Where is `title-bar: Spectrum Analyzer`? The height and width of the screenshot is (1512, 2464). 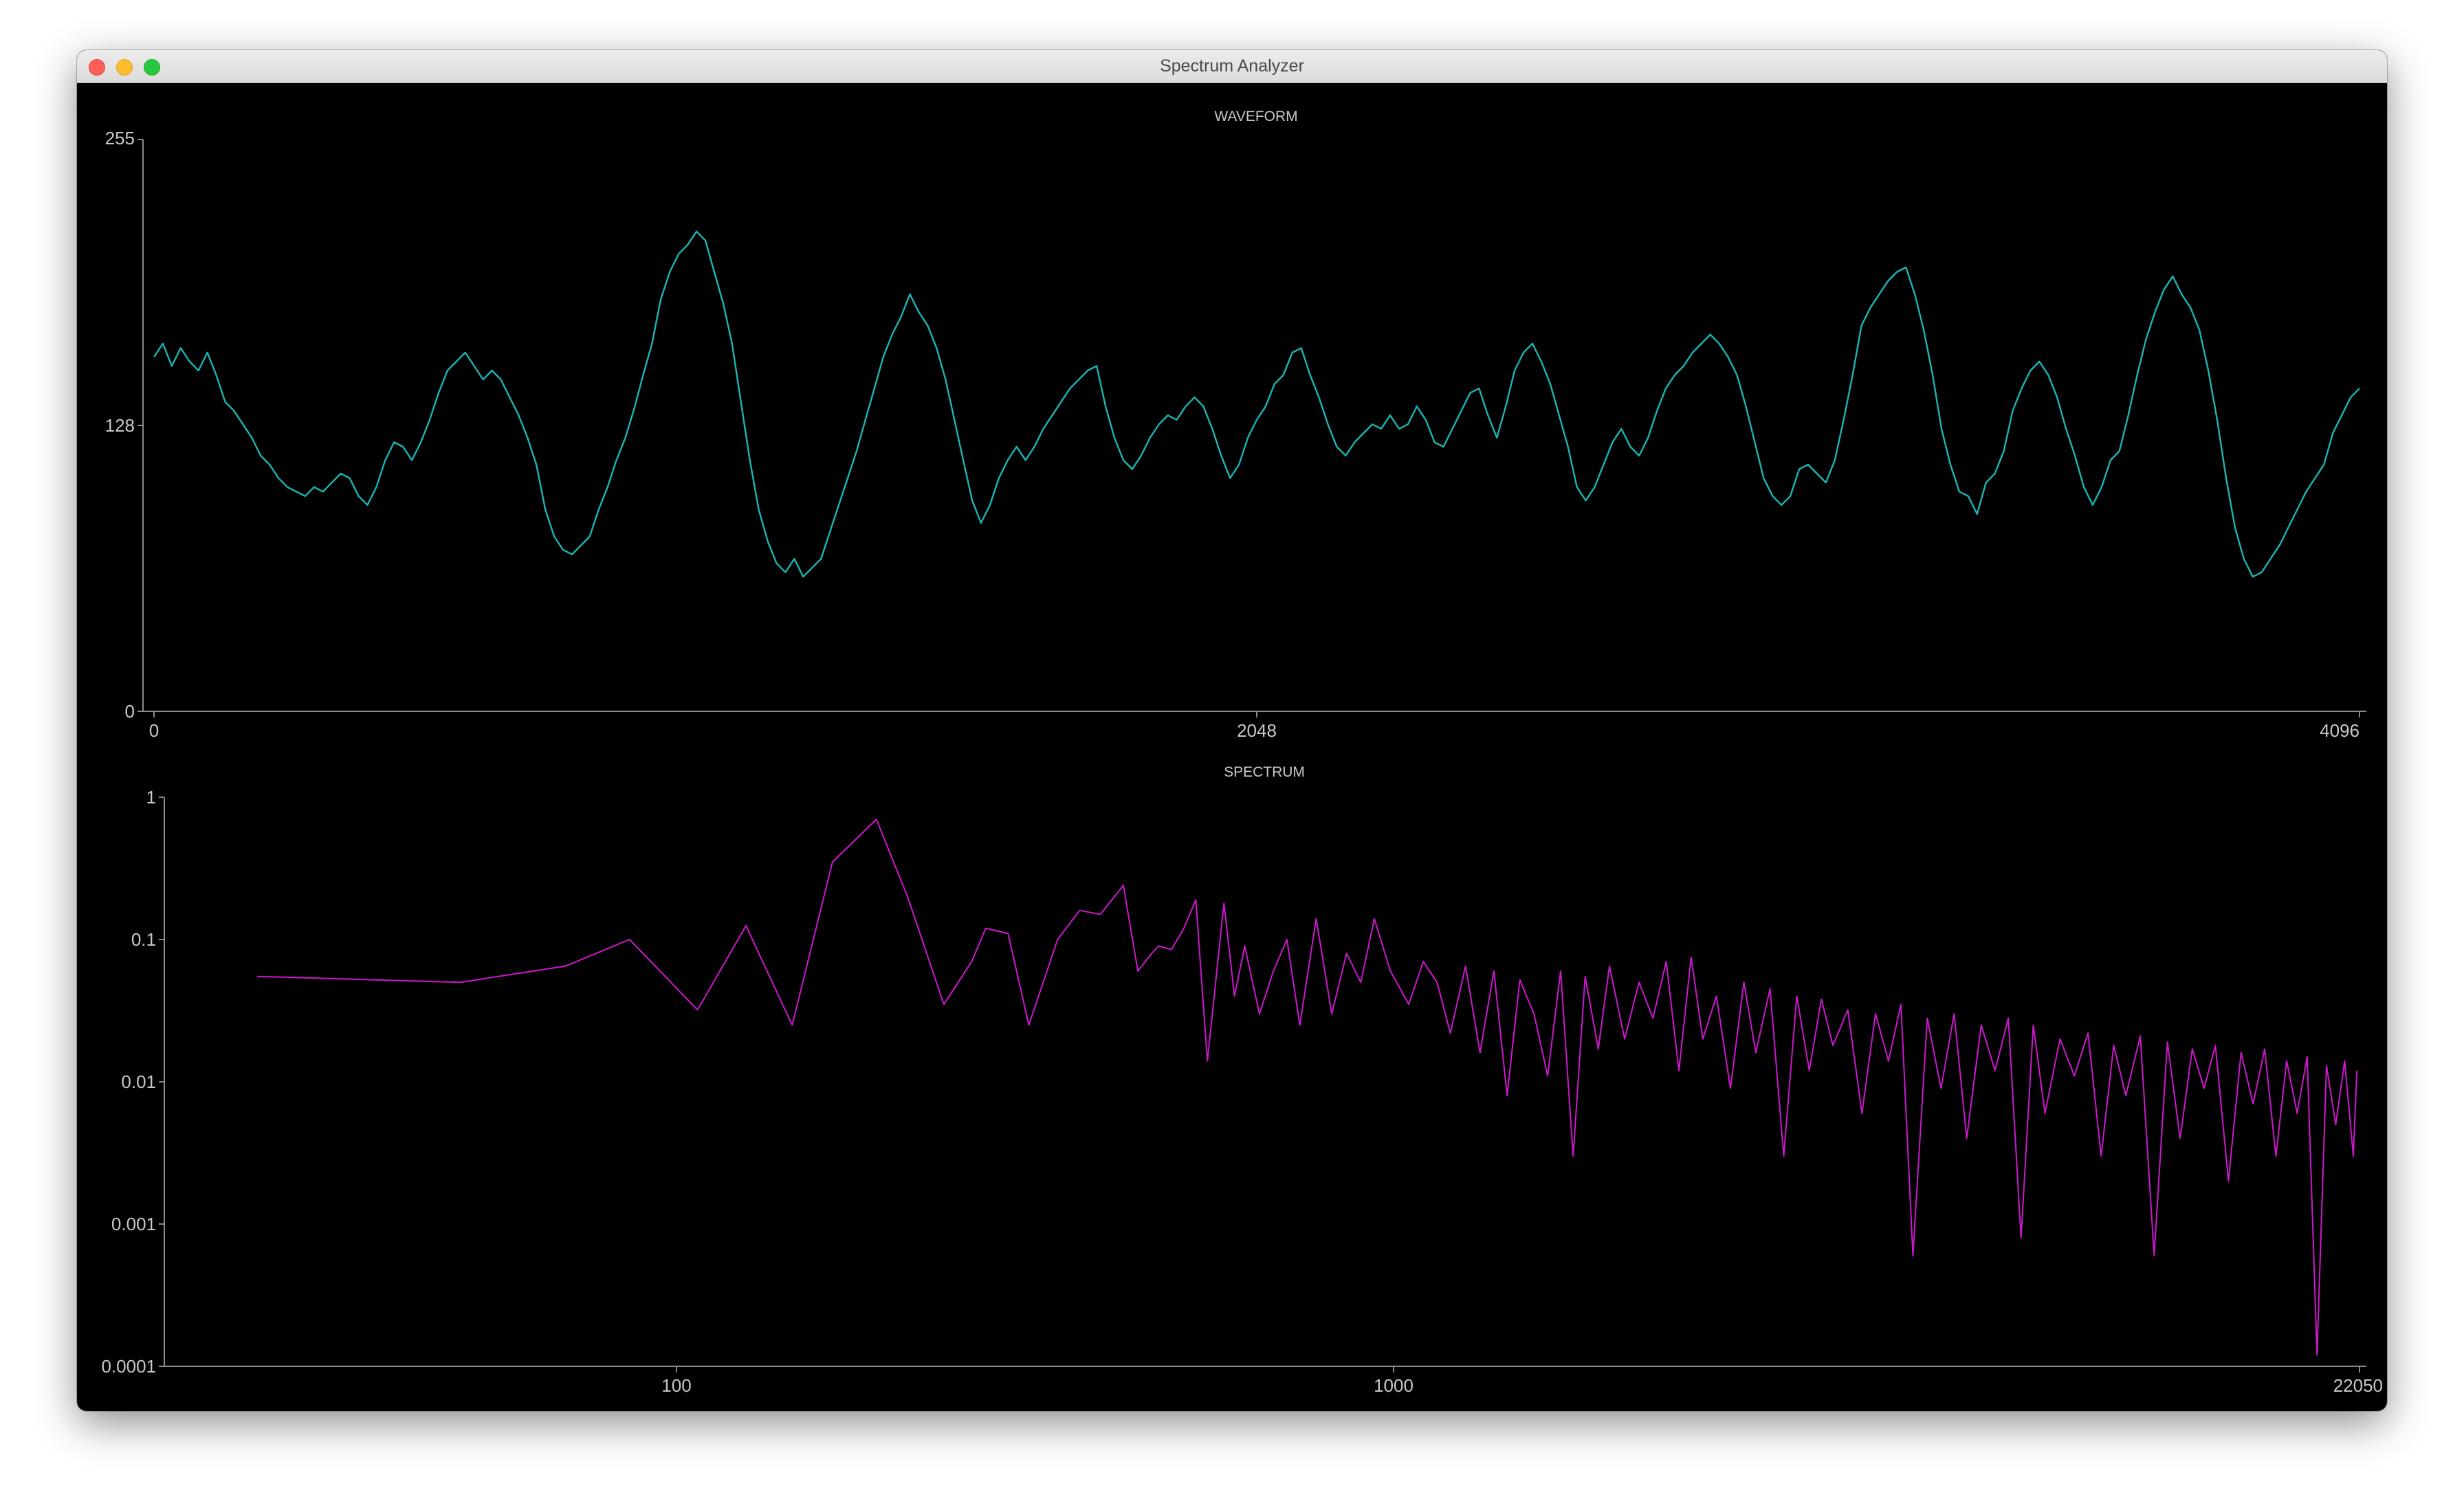 title-bar: Spectrum Analyzer is located at coordinates (1232, 66).